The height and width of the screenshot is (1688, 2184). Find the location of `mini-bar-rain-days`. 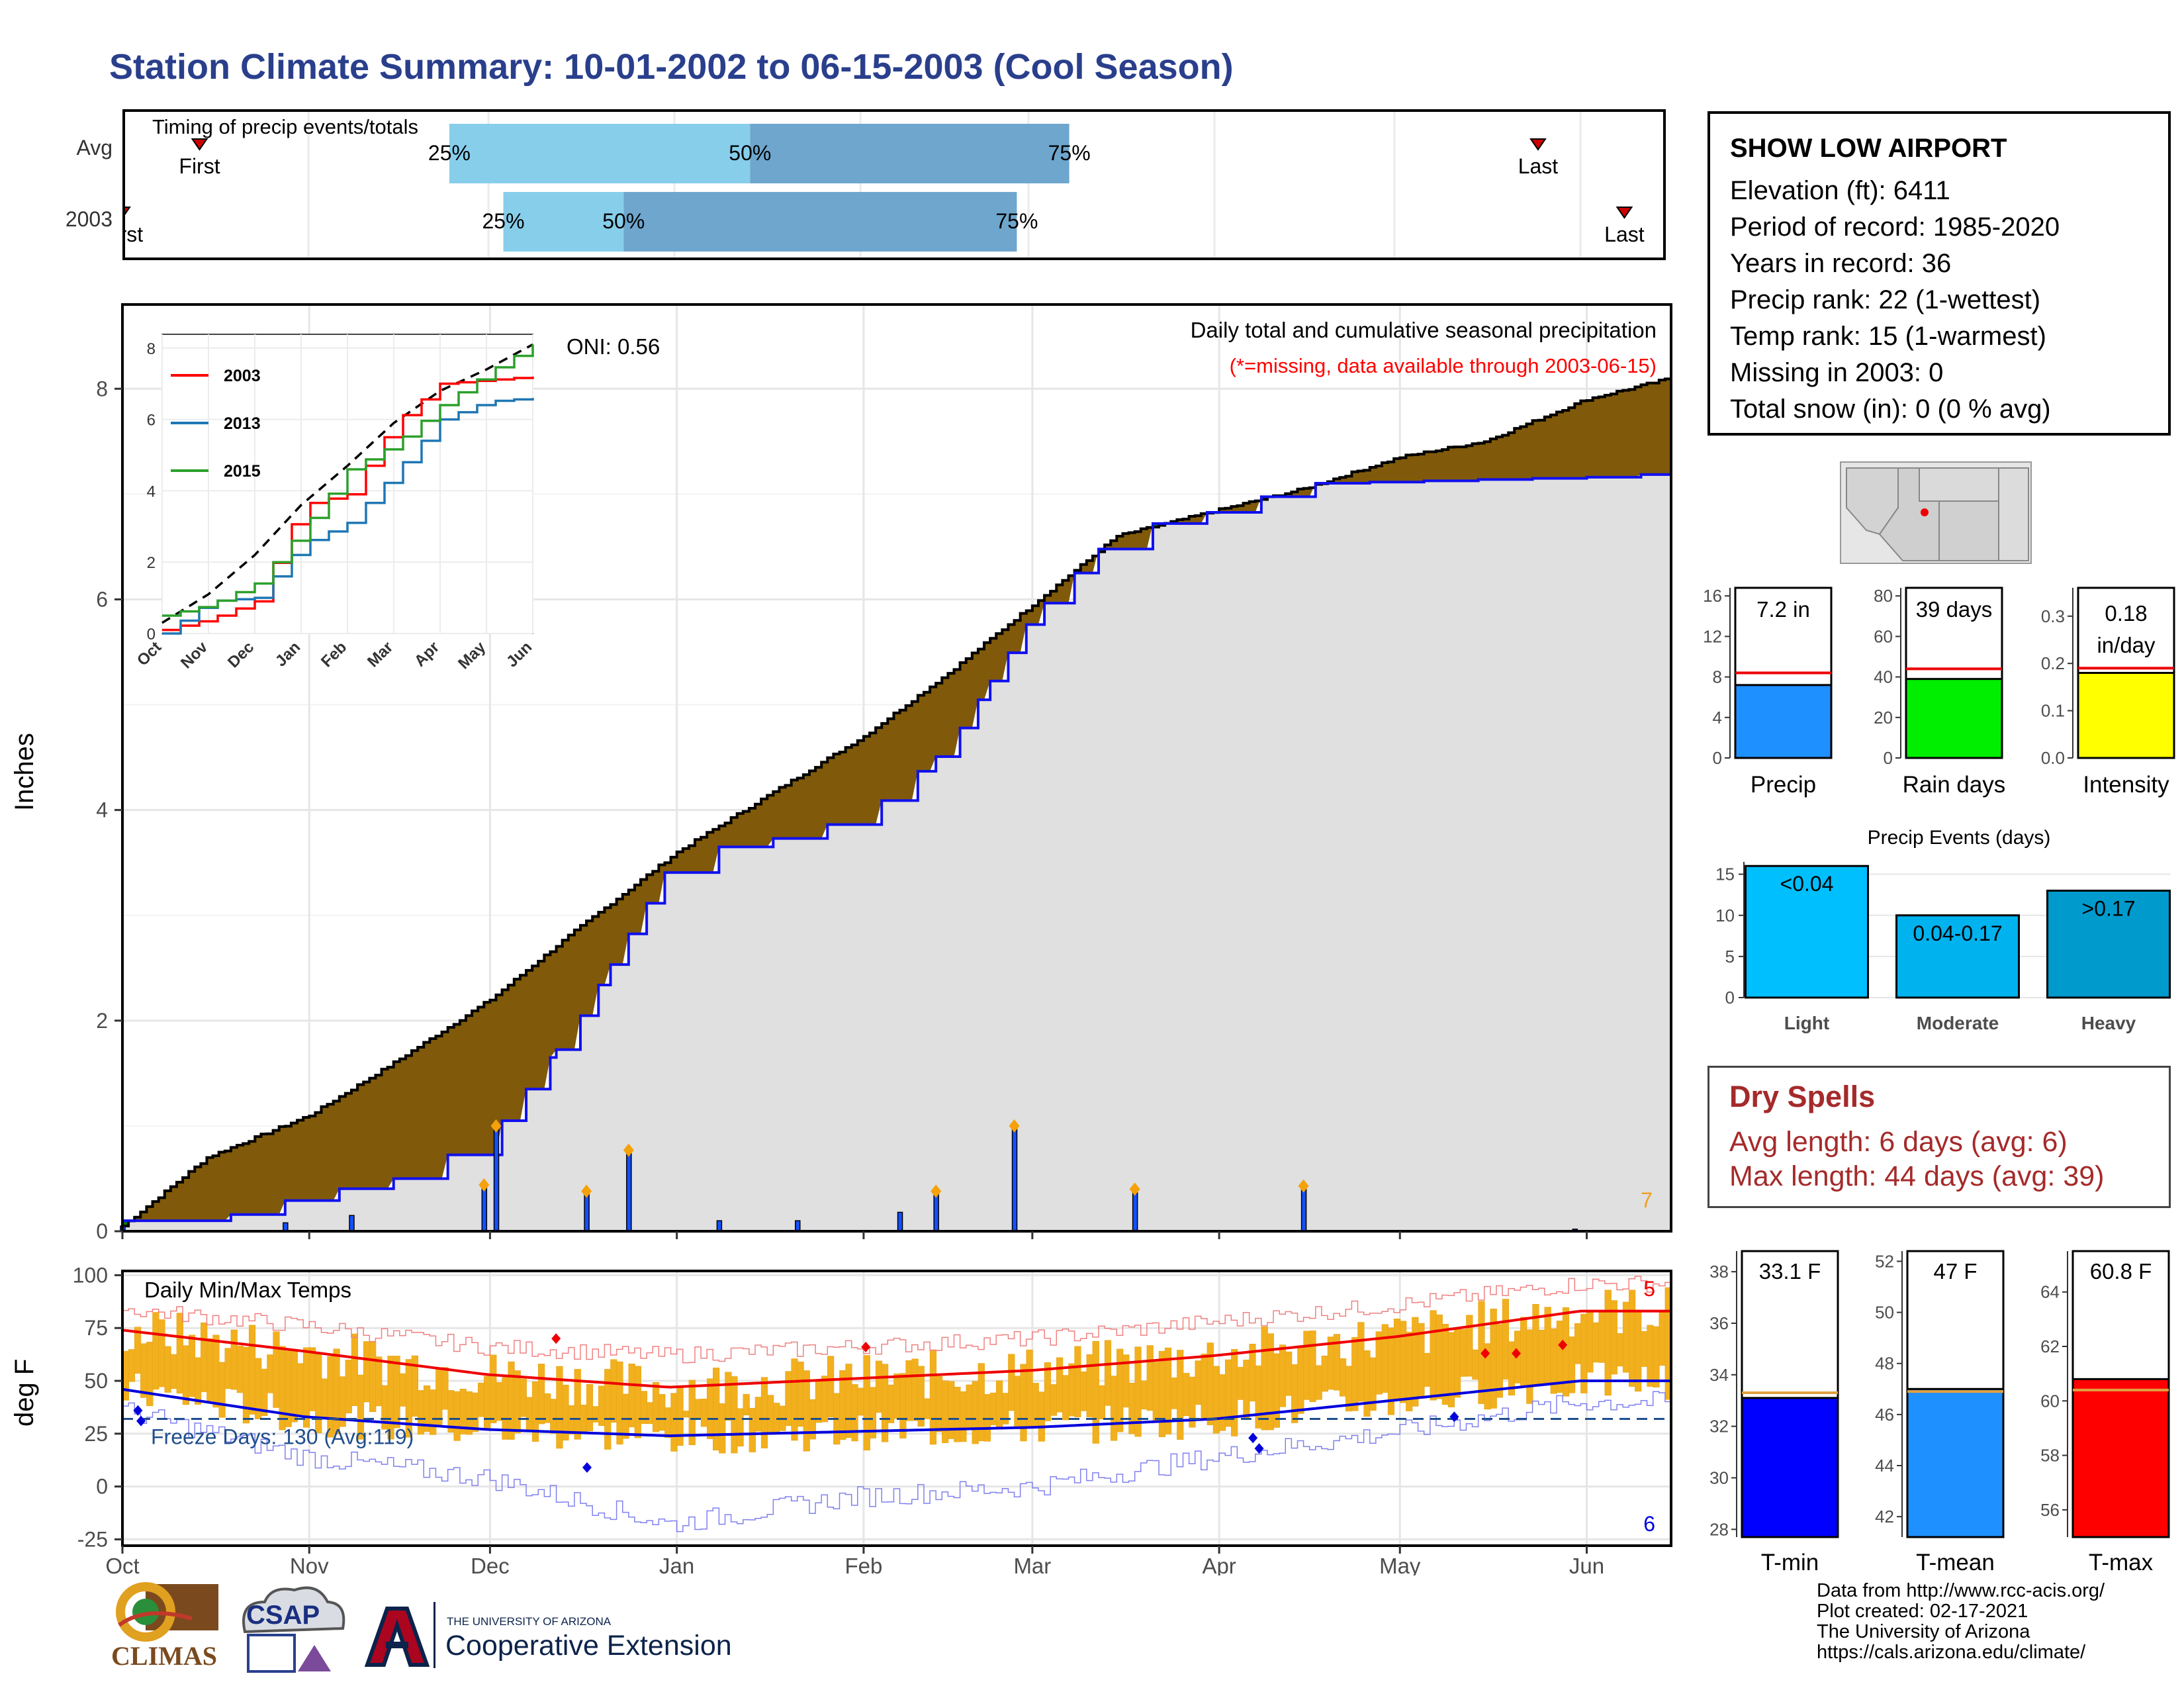

mini-bar-rain-days is located at coordinates (1954, 718).